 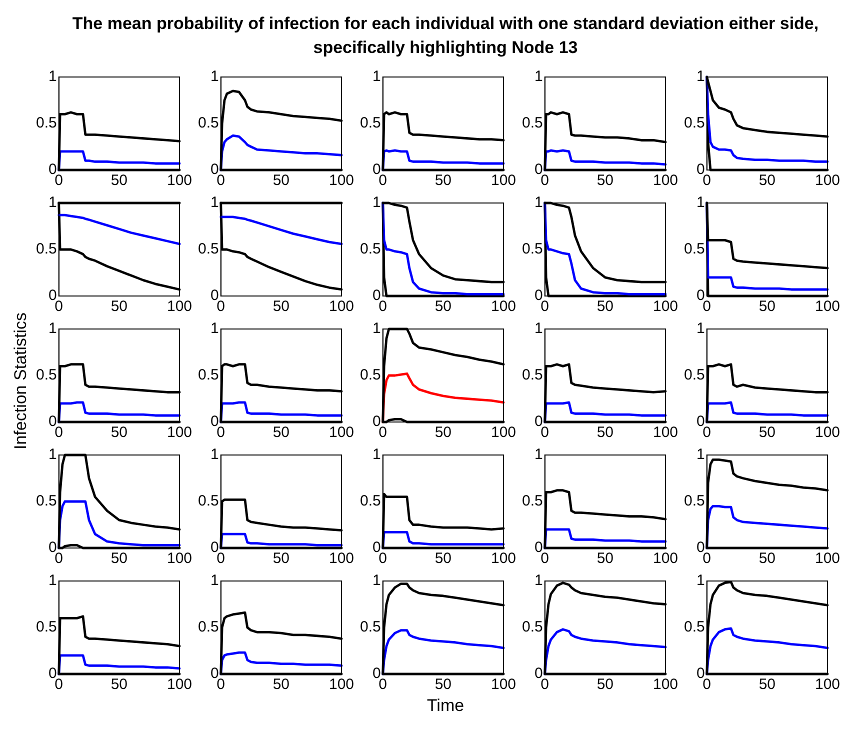 I want to click on x-axis-title: Time, so click(x=446, y=706).